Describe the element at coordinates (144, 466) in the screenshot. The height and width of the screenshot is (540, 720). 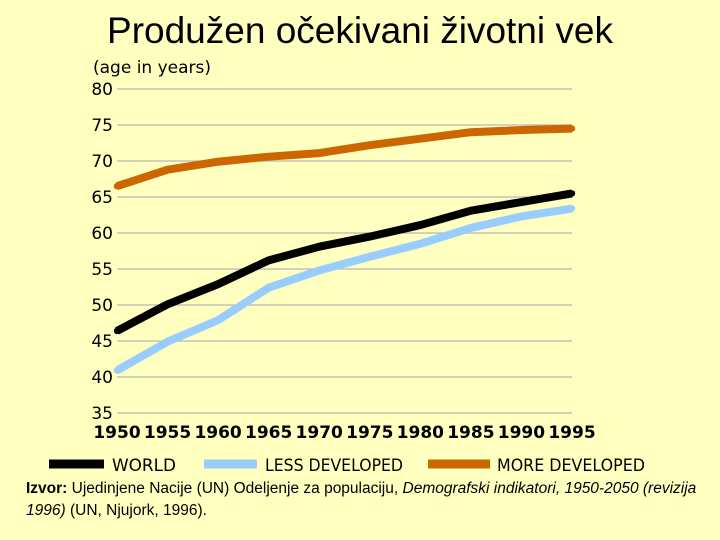
I see `legend-label-world: WORLD` at that location.